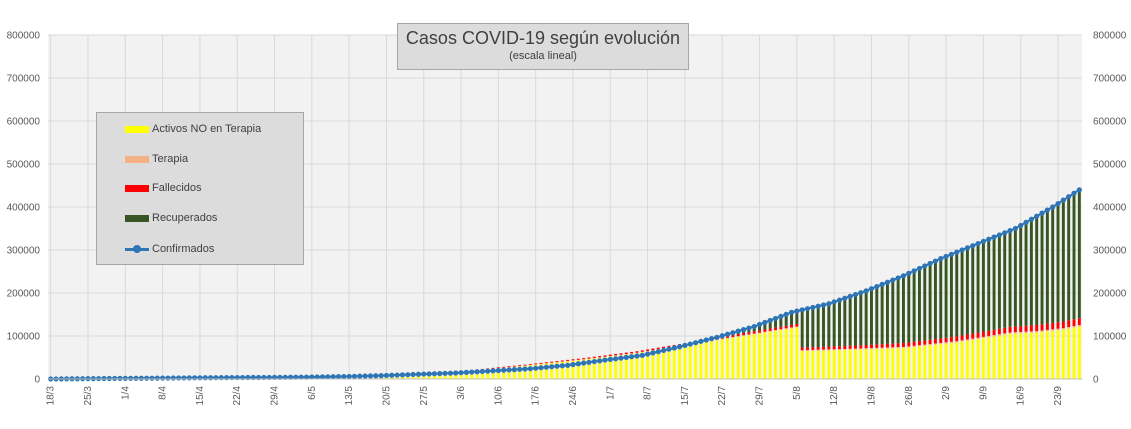 The image size is (1131, 429). I want to click on legend-label-recuperados: Recuperados, so click(185, 218).